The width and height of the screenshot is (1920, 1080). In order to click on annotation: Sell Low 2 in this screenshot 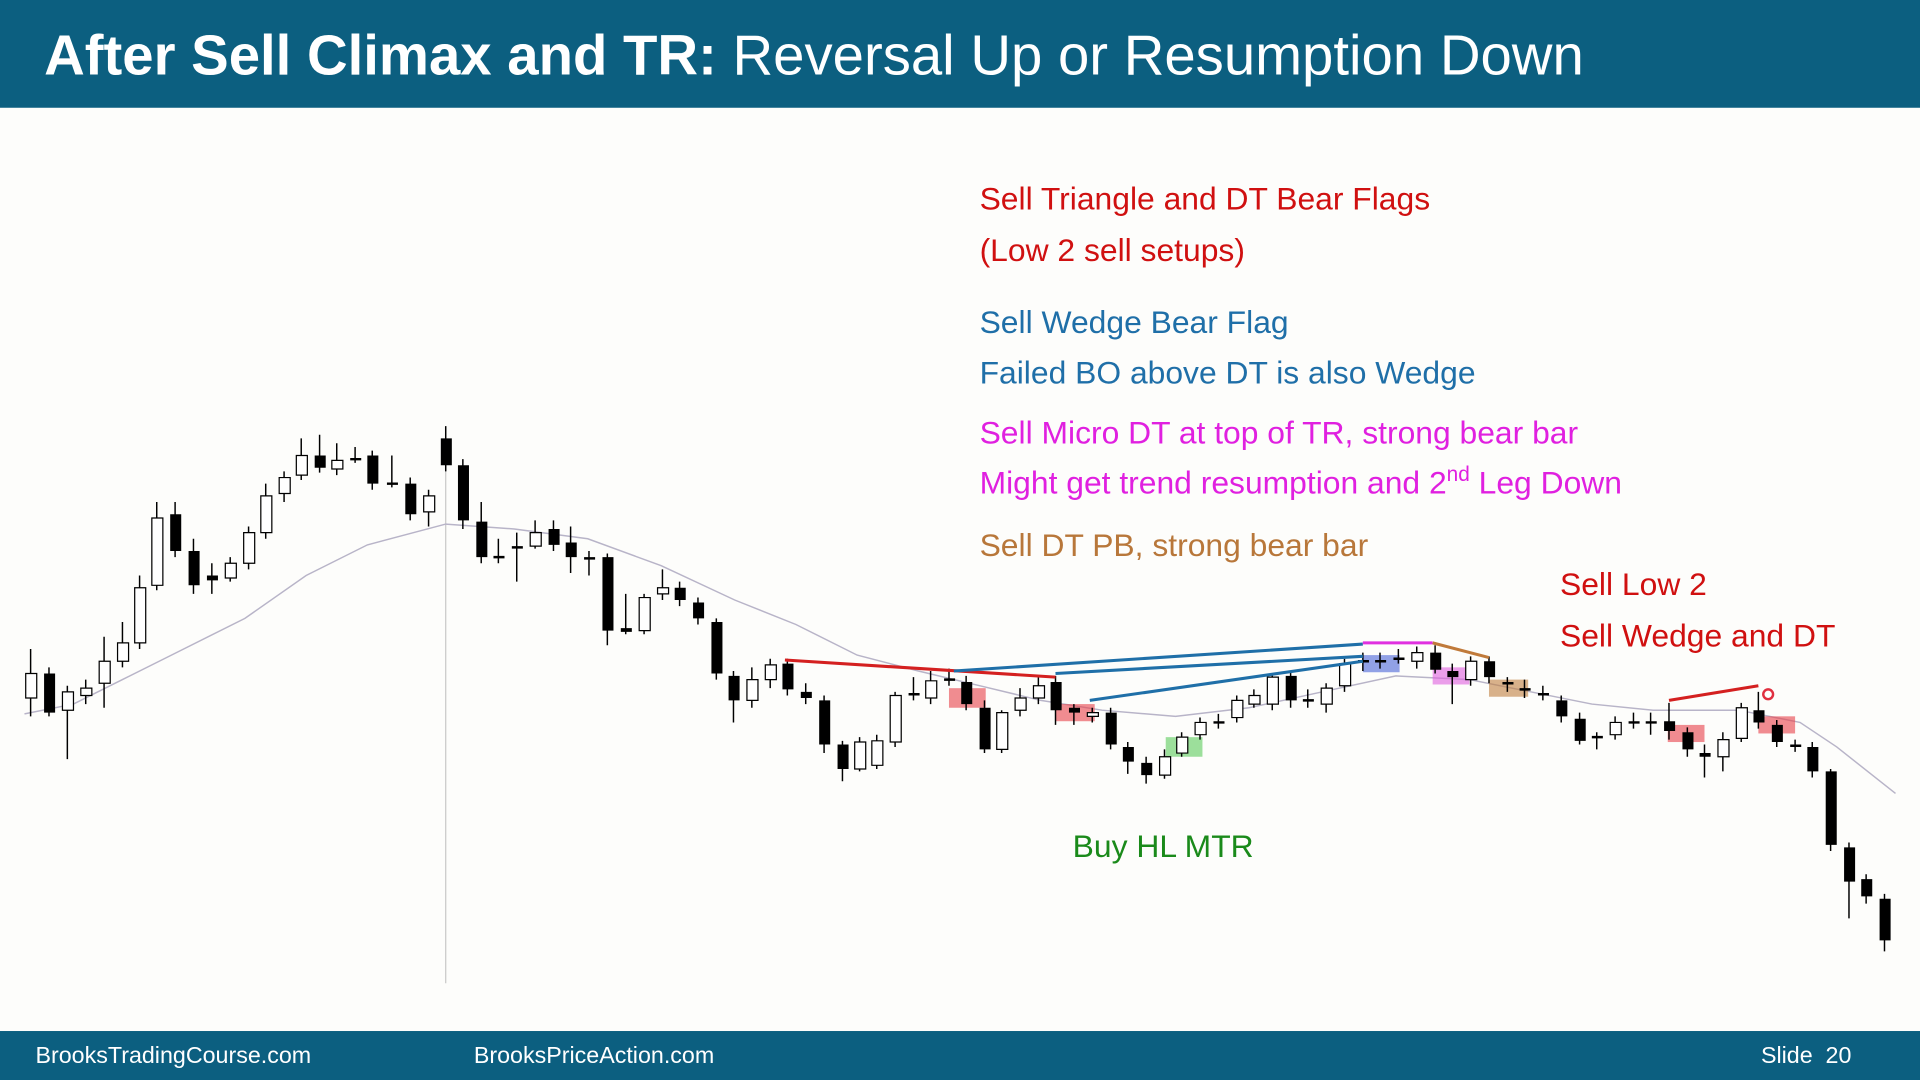, I will do `click(1633, 584)`.